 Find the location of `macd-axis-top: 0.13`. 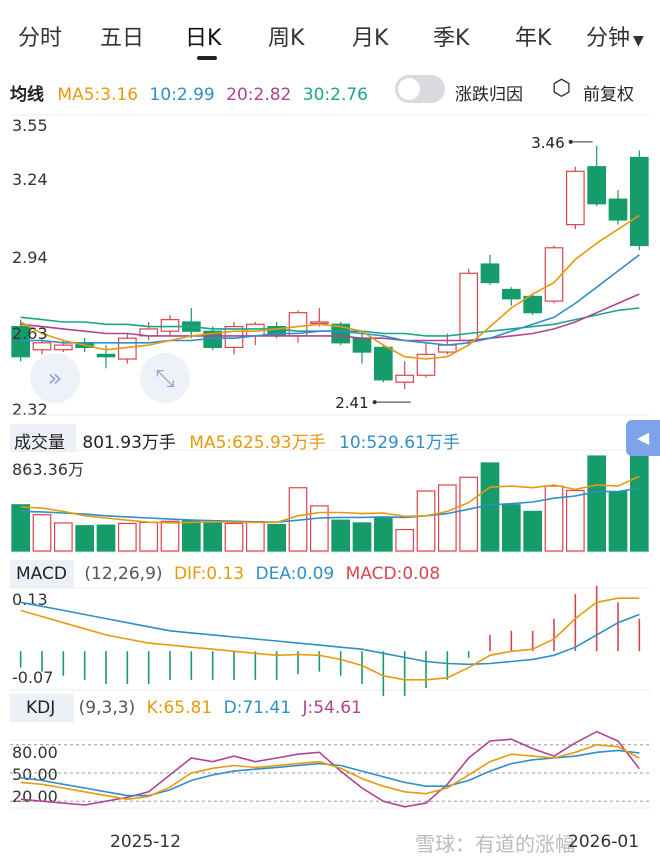

macd-axis-top: 0.13 is located at coordinates (30, 599).